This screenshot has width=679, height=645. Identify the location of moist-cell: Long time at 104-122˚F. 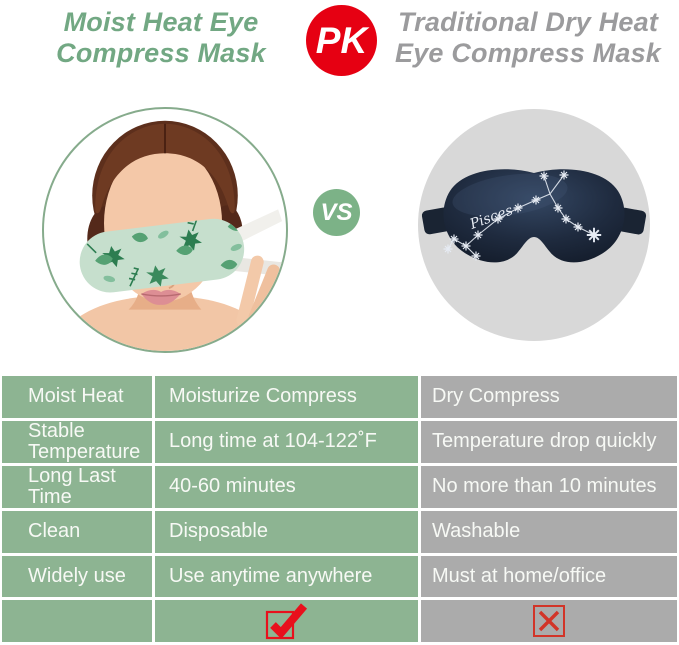
(286, 441).